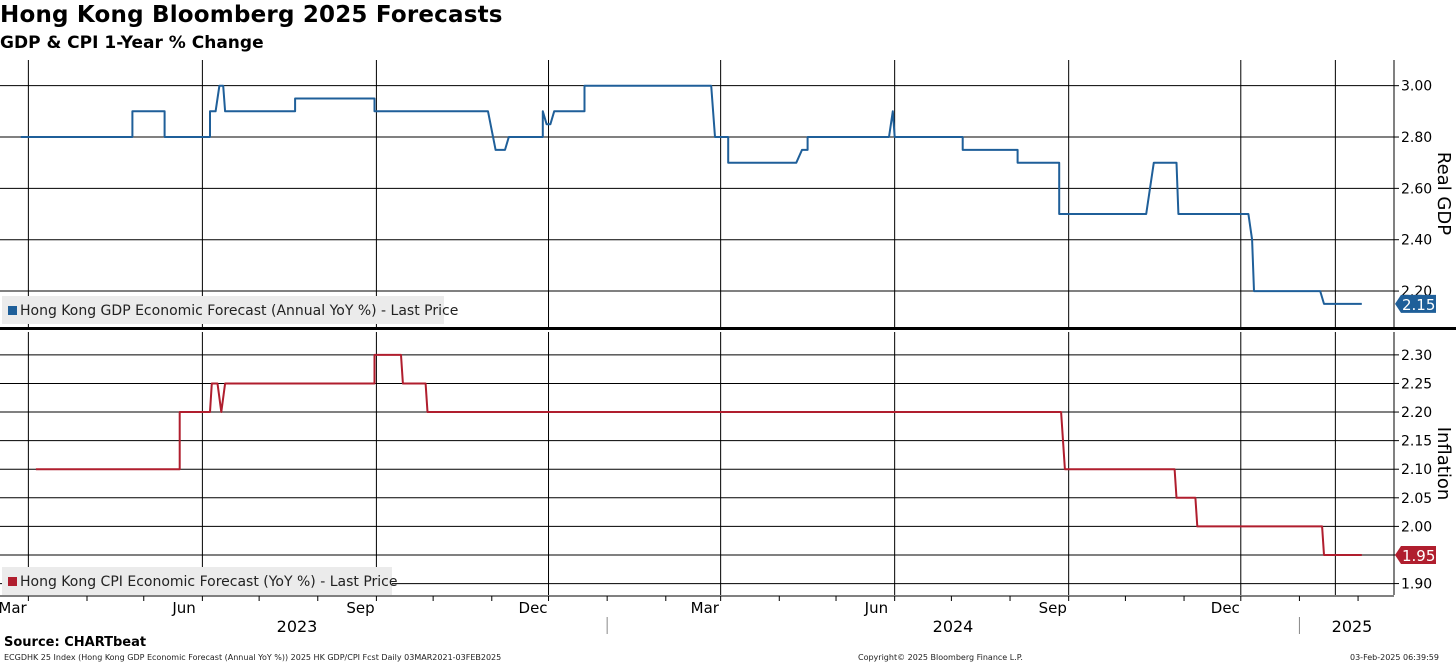 This screenshot has height=665, width=1456. What do you see at coordinates (1443, 464) in the screenshot?
I see `y-axis-title: Inflation` at bounding box center [1443, 464].